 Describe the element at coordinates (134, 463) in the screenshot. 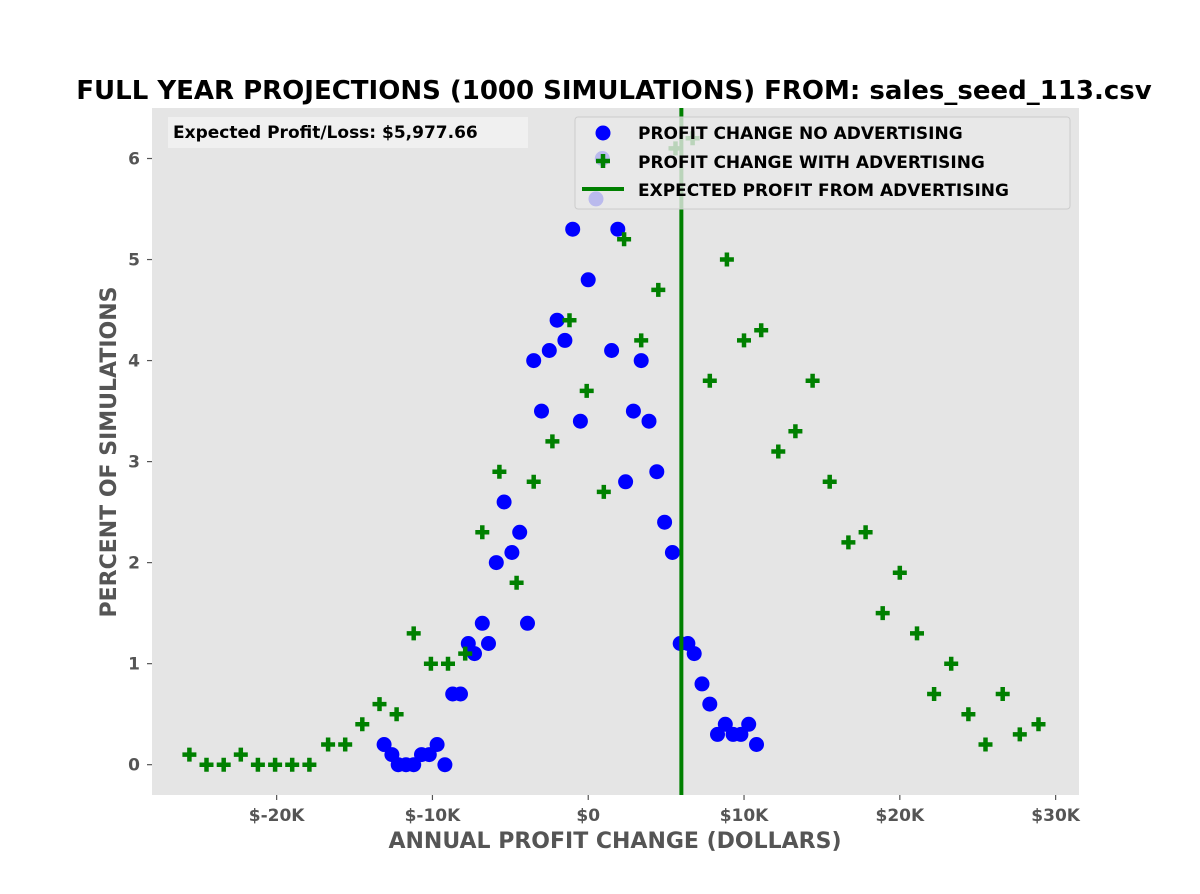

I see `y-tick-label-3: 3` at that location.